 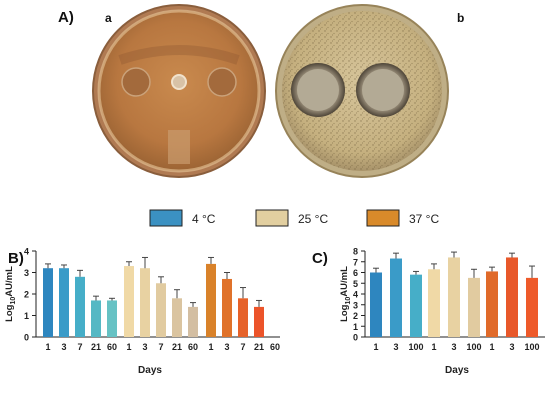 What do you see at coordinates (108, 18) in the screenshot?
I see `plate-a-label: a` at bounding box center [108, 18].